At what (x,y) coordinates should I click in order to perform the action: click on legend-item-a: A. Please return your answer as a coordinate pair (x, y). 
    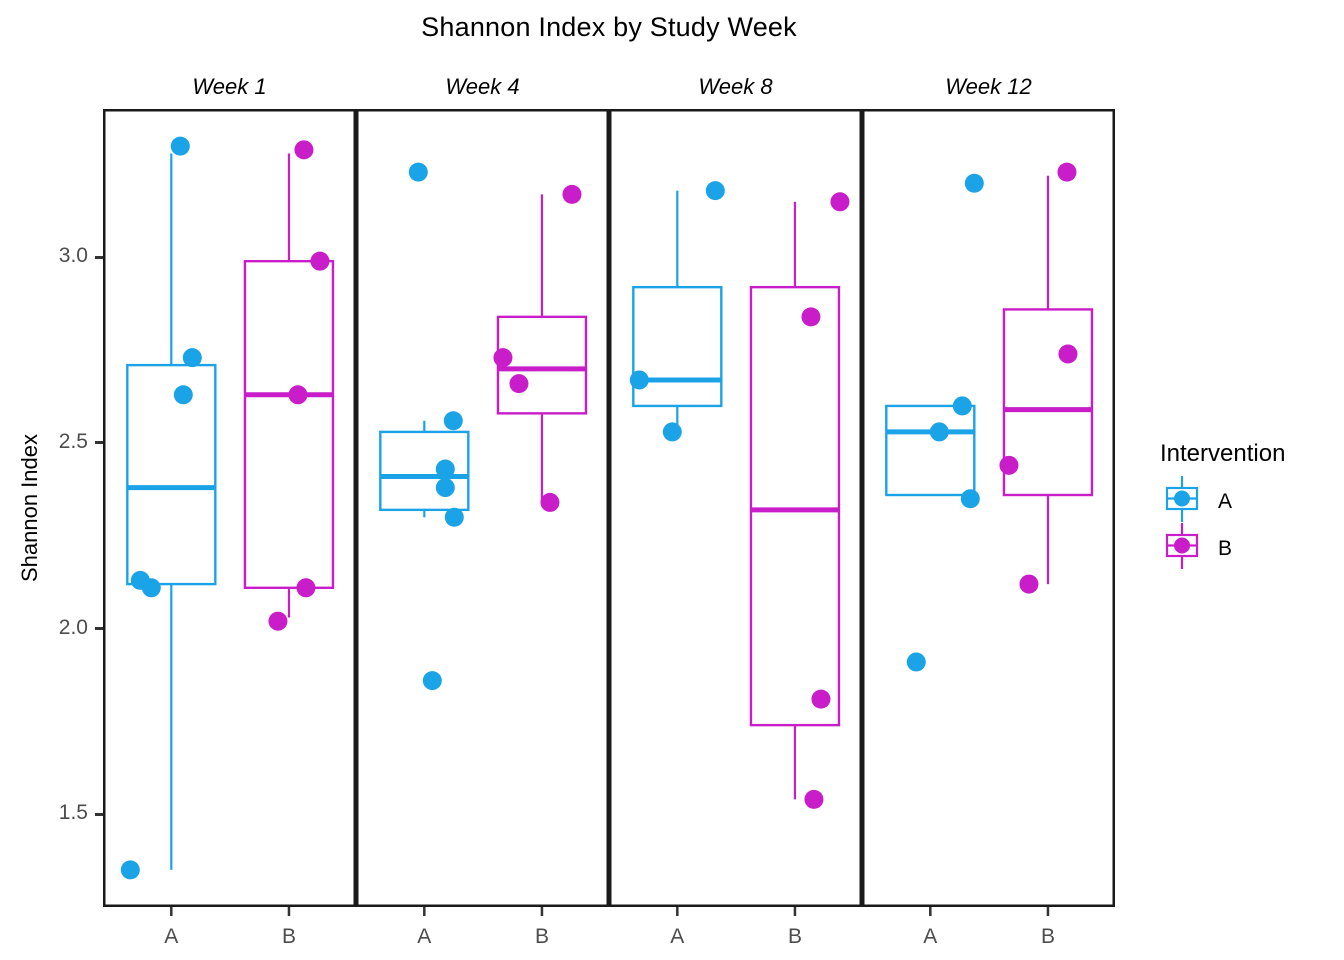
    Looking at the image, I should click on (1252, 501).